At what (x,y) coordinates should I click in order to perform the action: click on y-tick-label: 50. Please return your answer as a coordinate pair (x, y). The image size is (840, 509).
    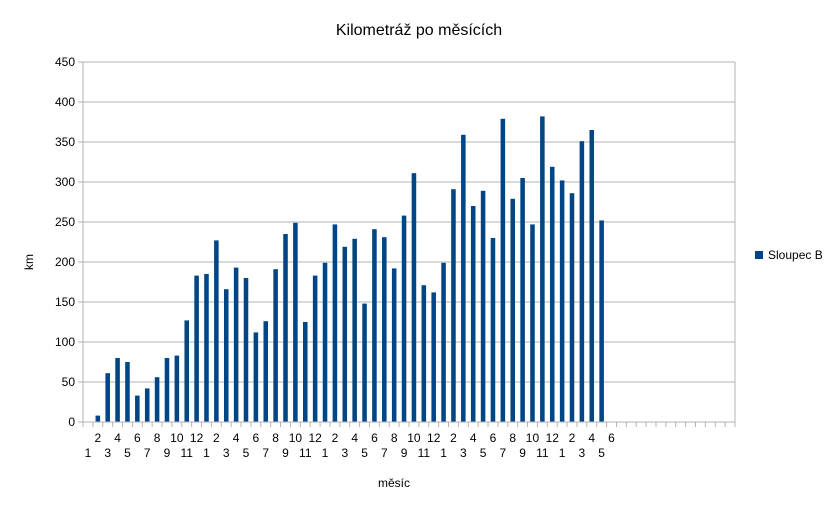
    Looking at the image, I should click on (69, 382).